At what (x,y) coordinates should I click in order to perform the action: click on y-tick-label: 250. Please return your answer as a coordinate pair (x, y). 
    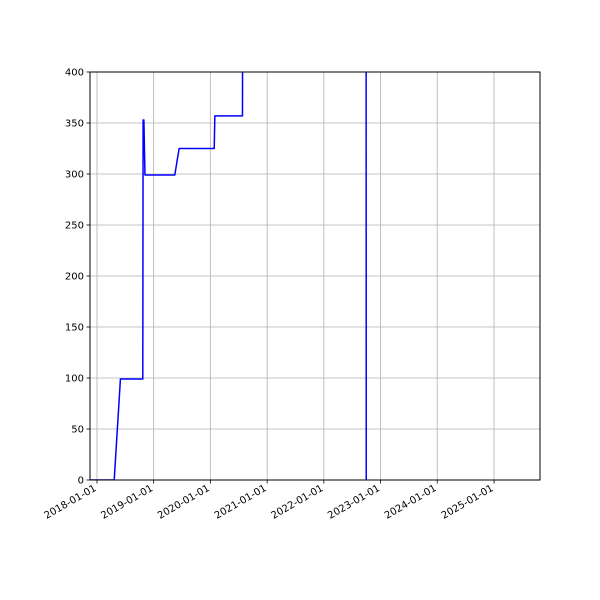
    Looking at the image, I should click on (74, 226).